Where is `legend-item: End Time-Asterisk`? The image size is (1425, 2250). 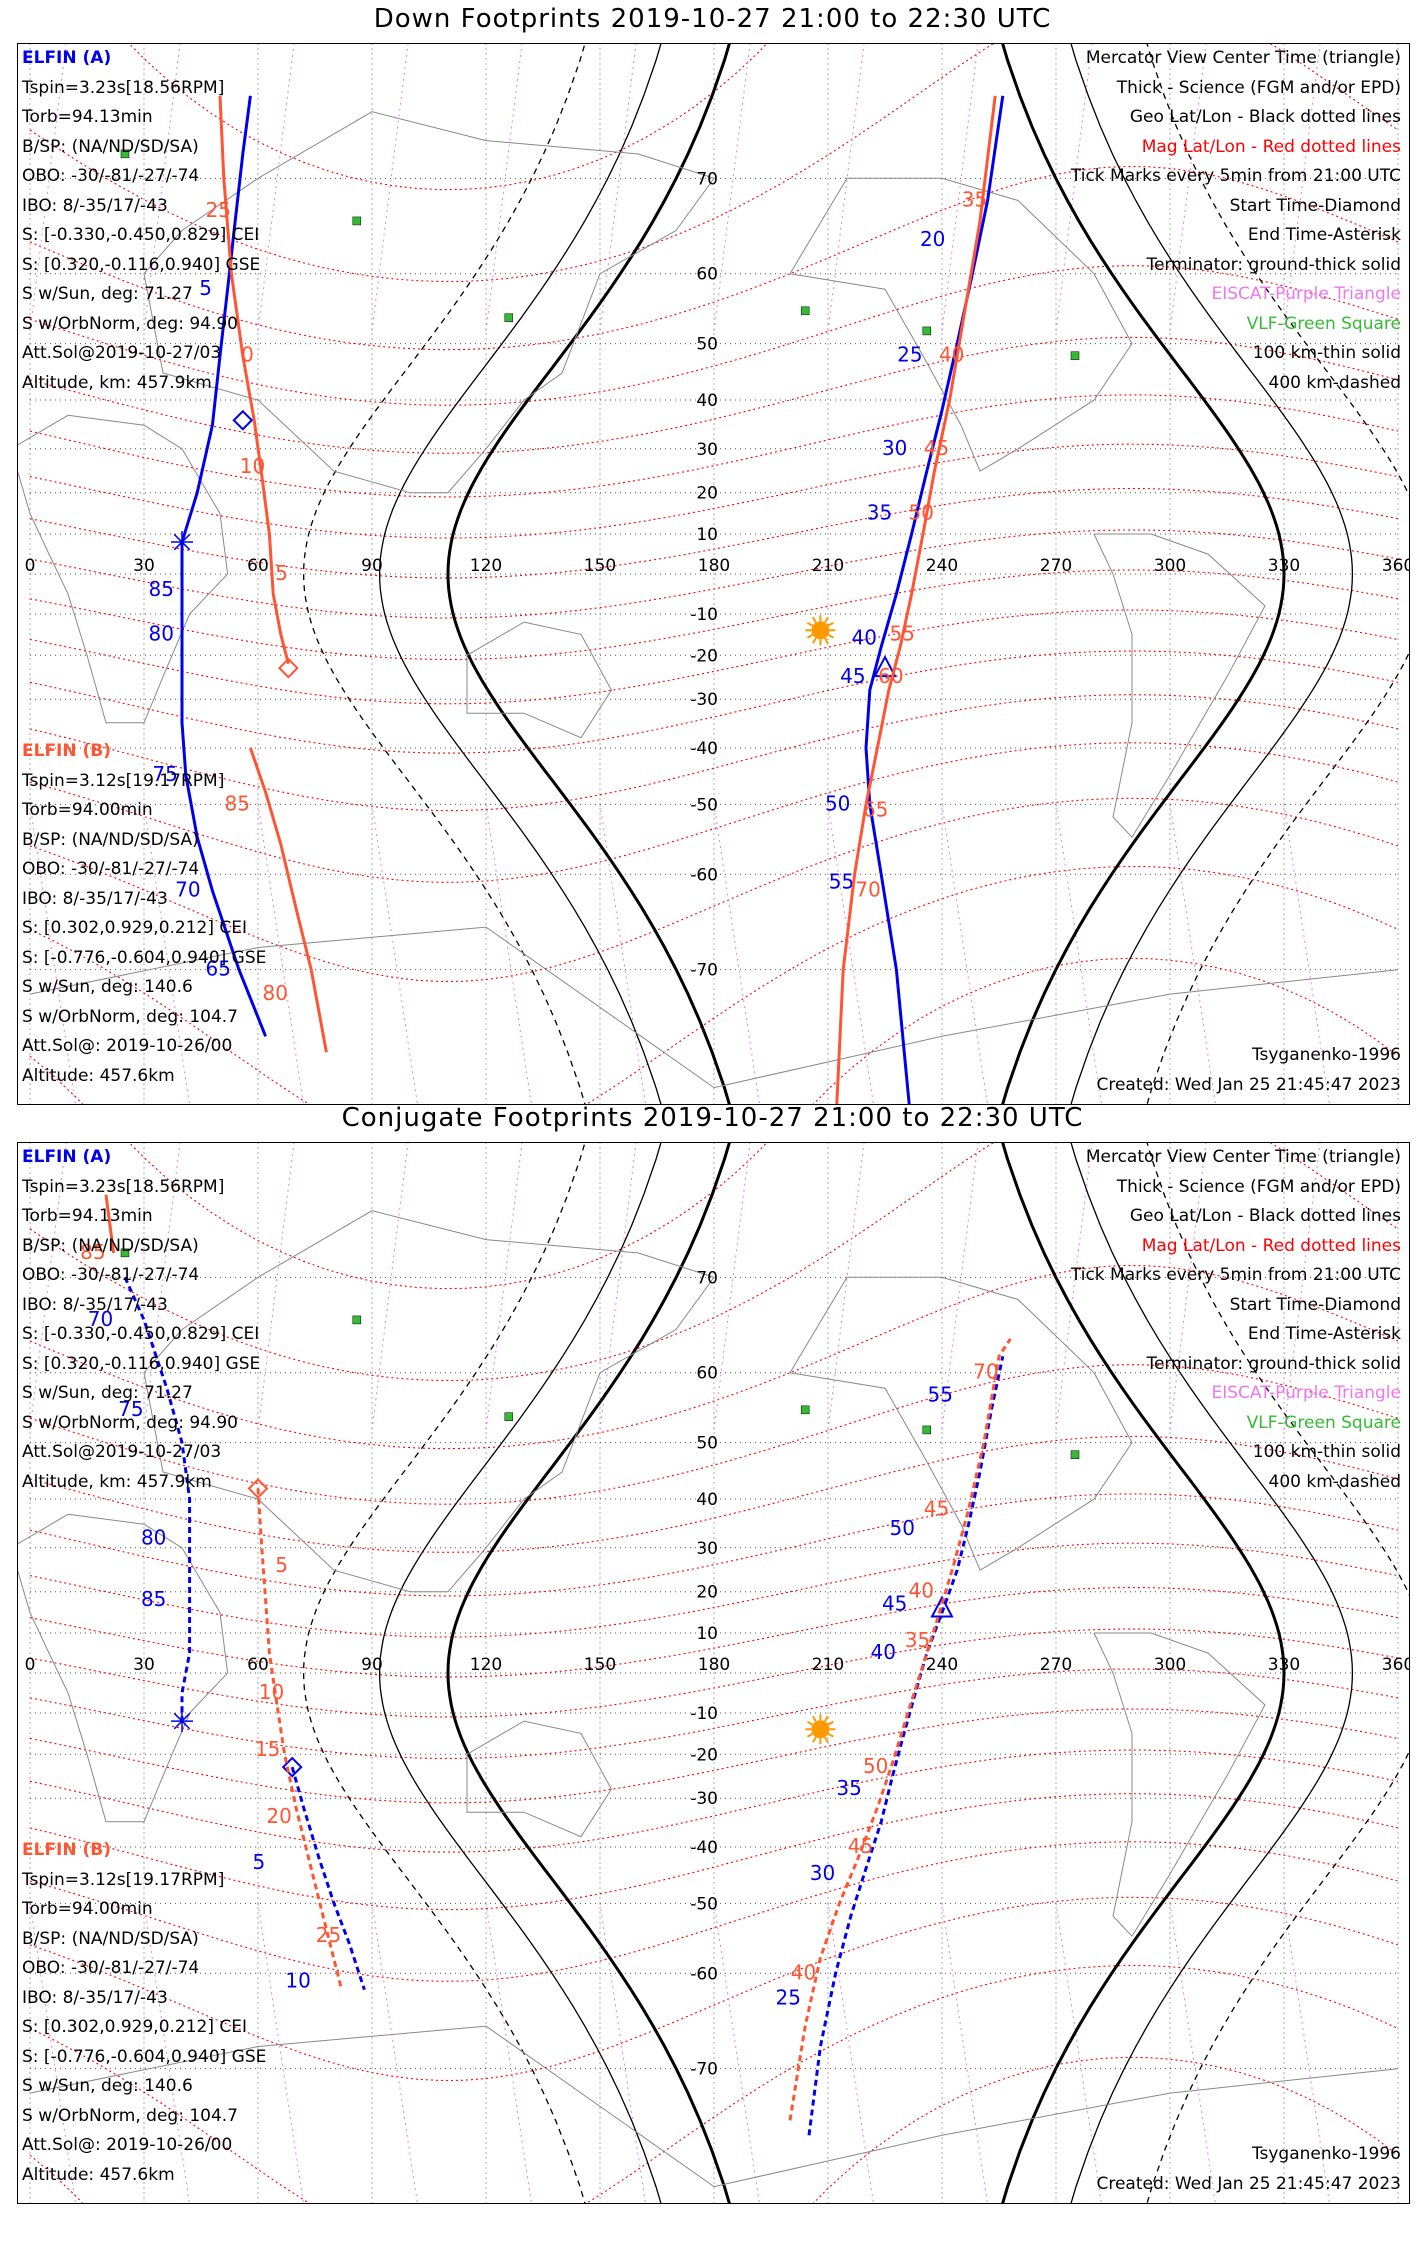
legend-item: End Time-Asterisk is located at coordinates (1324, 1334).